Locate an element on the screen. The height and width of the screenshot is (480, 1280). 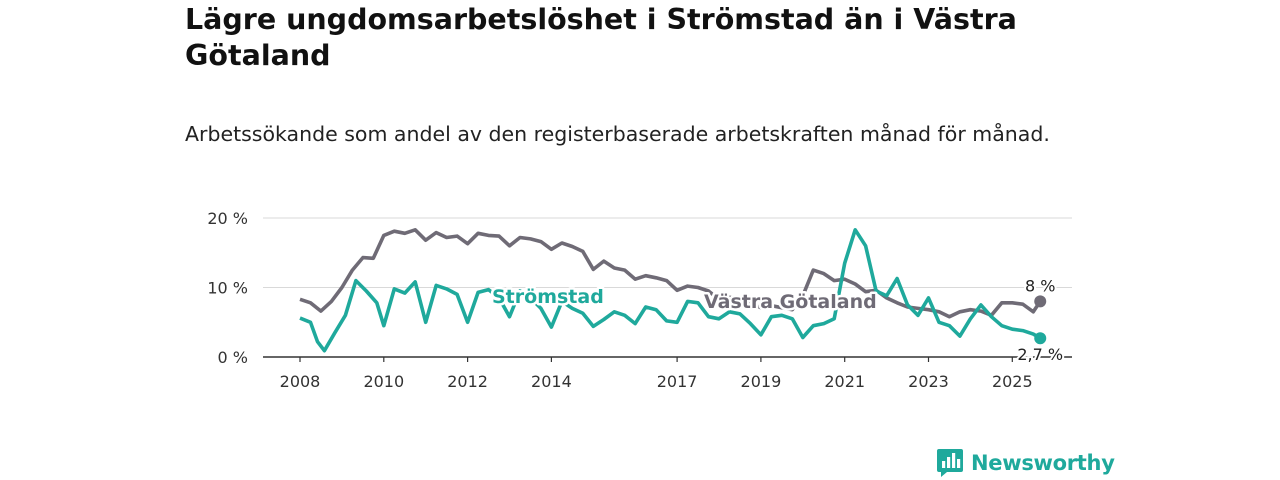
x-tick-label: 2025 is located at coordinates (1012, 381).